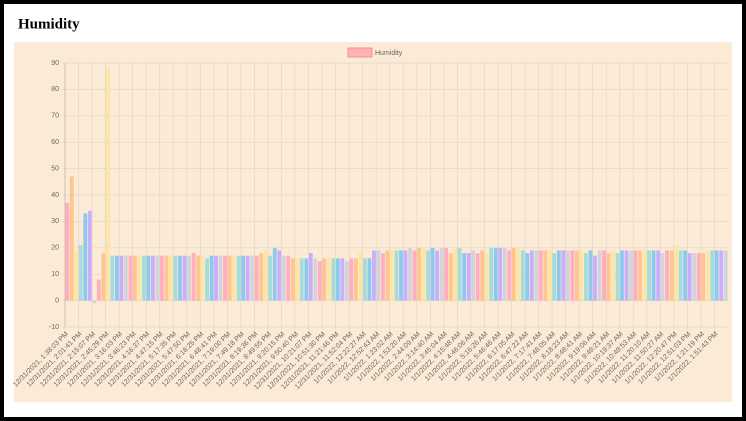 The image size is (746, 421). What do you see at coordinates (57, 300) in the screenshot?
I see `y-tick-label: 0` at bounding box center [57, 300].